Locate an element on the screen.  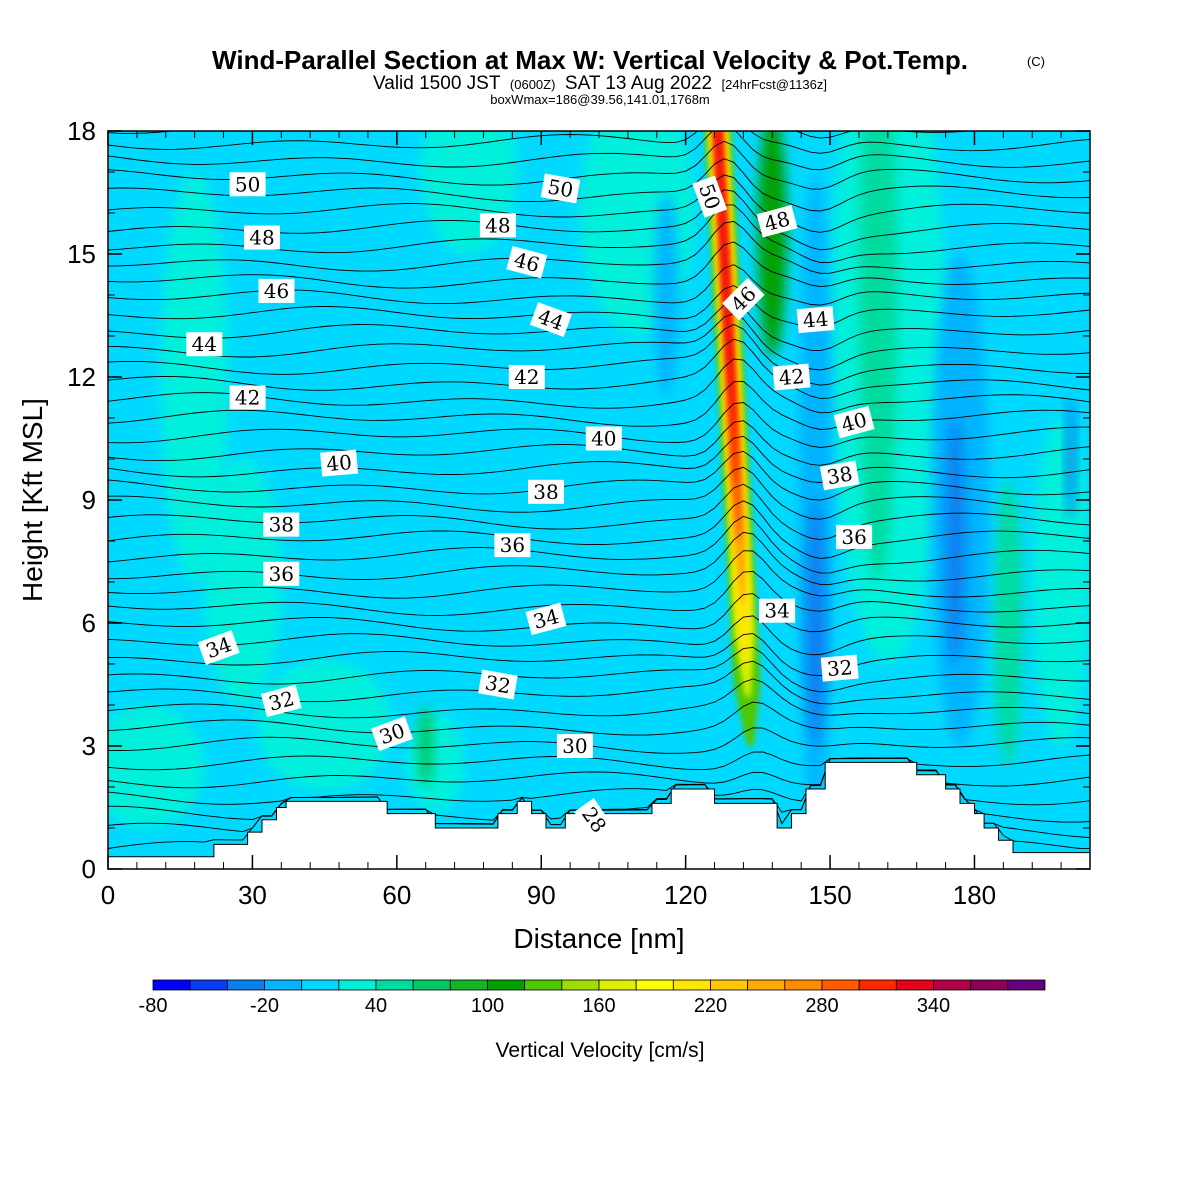
y-tick-label: 0 is located at coordinates (89, 869).